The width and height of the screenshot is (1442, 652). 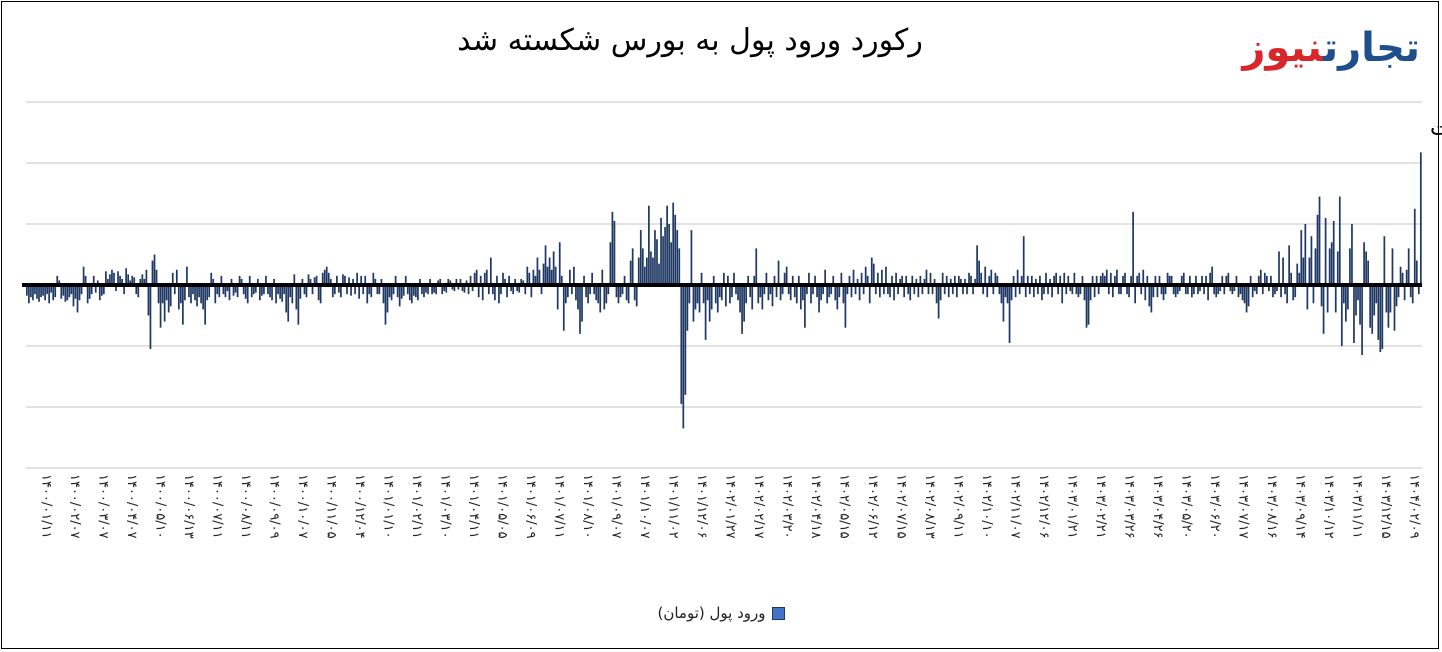 I want to click on x-tick-label: ۱۴۰۰/۰۵/۱۰, so click(x=160, y=506).